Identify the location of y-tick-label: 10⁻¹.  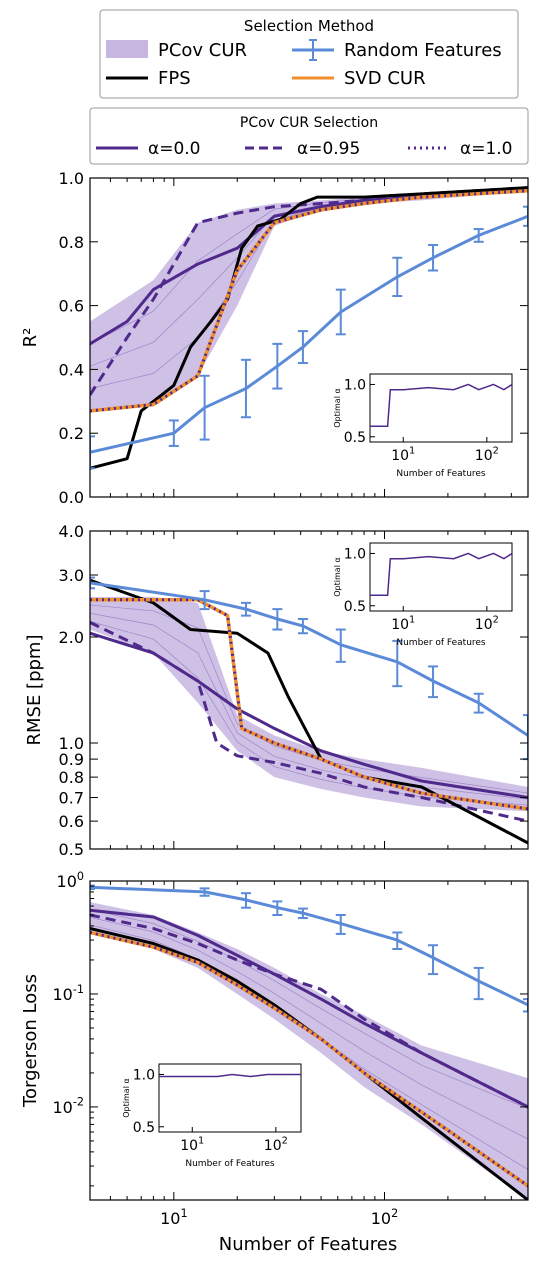
(68, 993).